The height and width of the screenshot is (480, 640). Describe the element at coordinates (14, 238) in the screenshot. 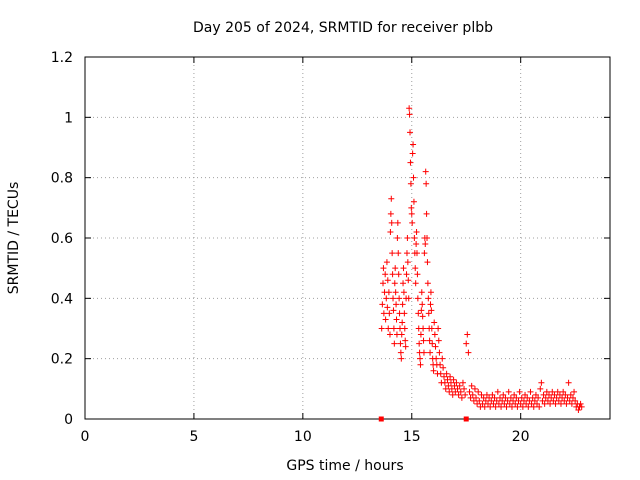

I see `y-axis-label: SRMTID / TECUs` at that location.